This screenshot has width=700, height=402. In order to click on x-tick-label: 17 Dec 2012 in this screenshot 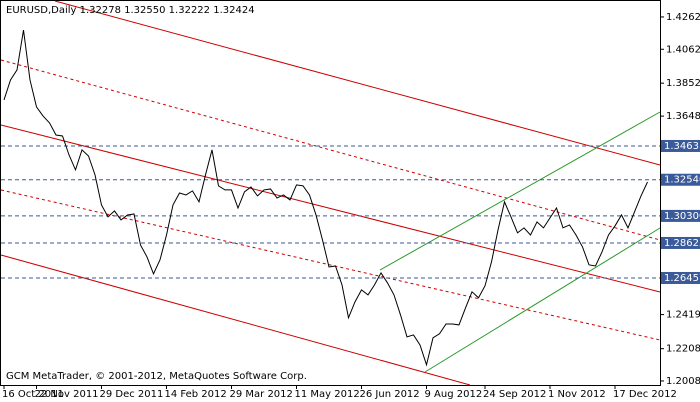, I will do `click(645, 394)`.